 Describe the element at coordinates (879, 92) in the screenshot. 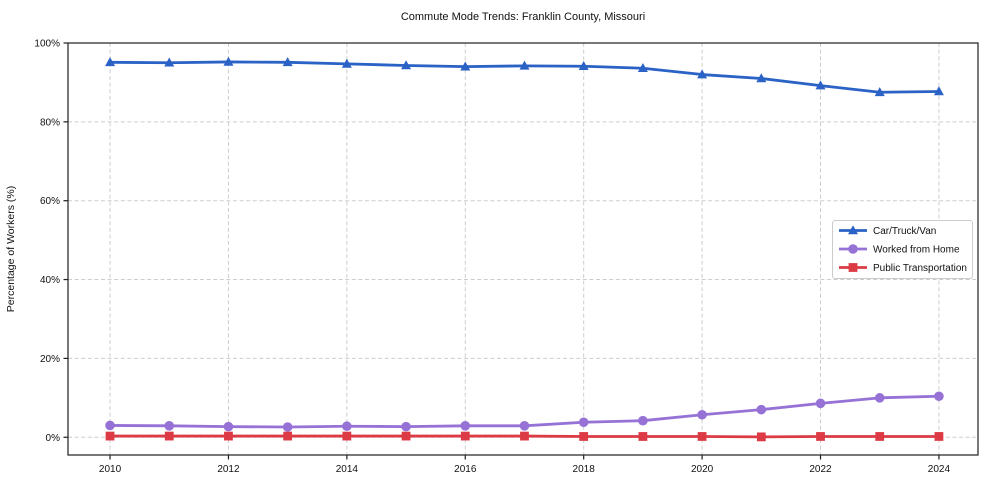

I see `data-point-car-truck-van-2023` at that location.